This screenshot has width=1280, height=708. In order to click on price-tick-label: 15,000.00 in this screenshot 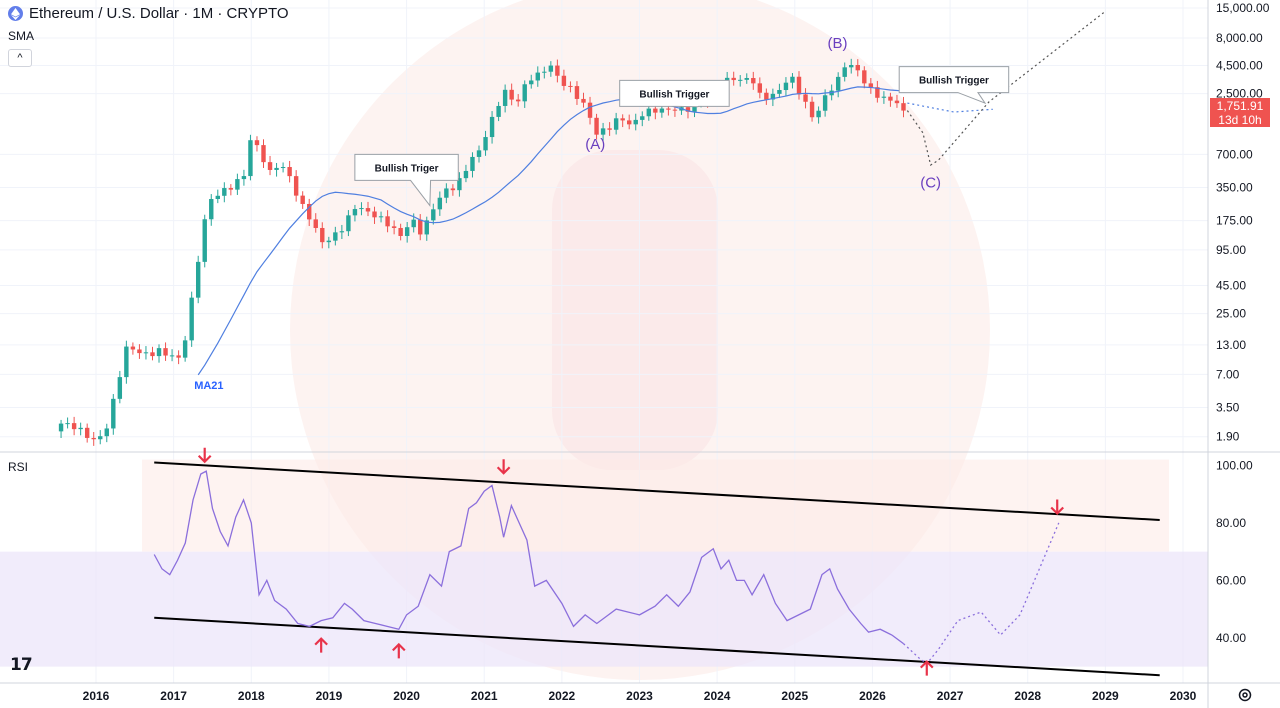, I will do `click(1243, 8)`.